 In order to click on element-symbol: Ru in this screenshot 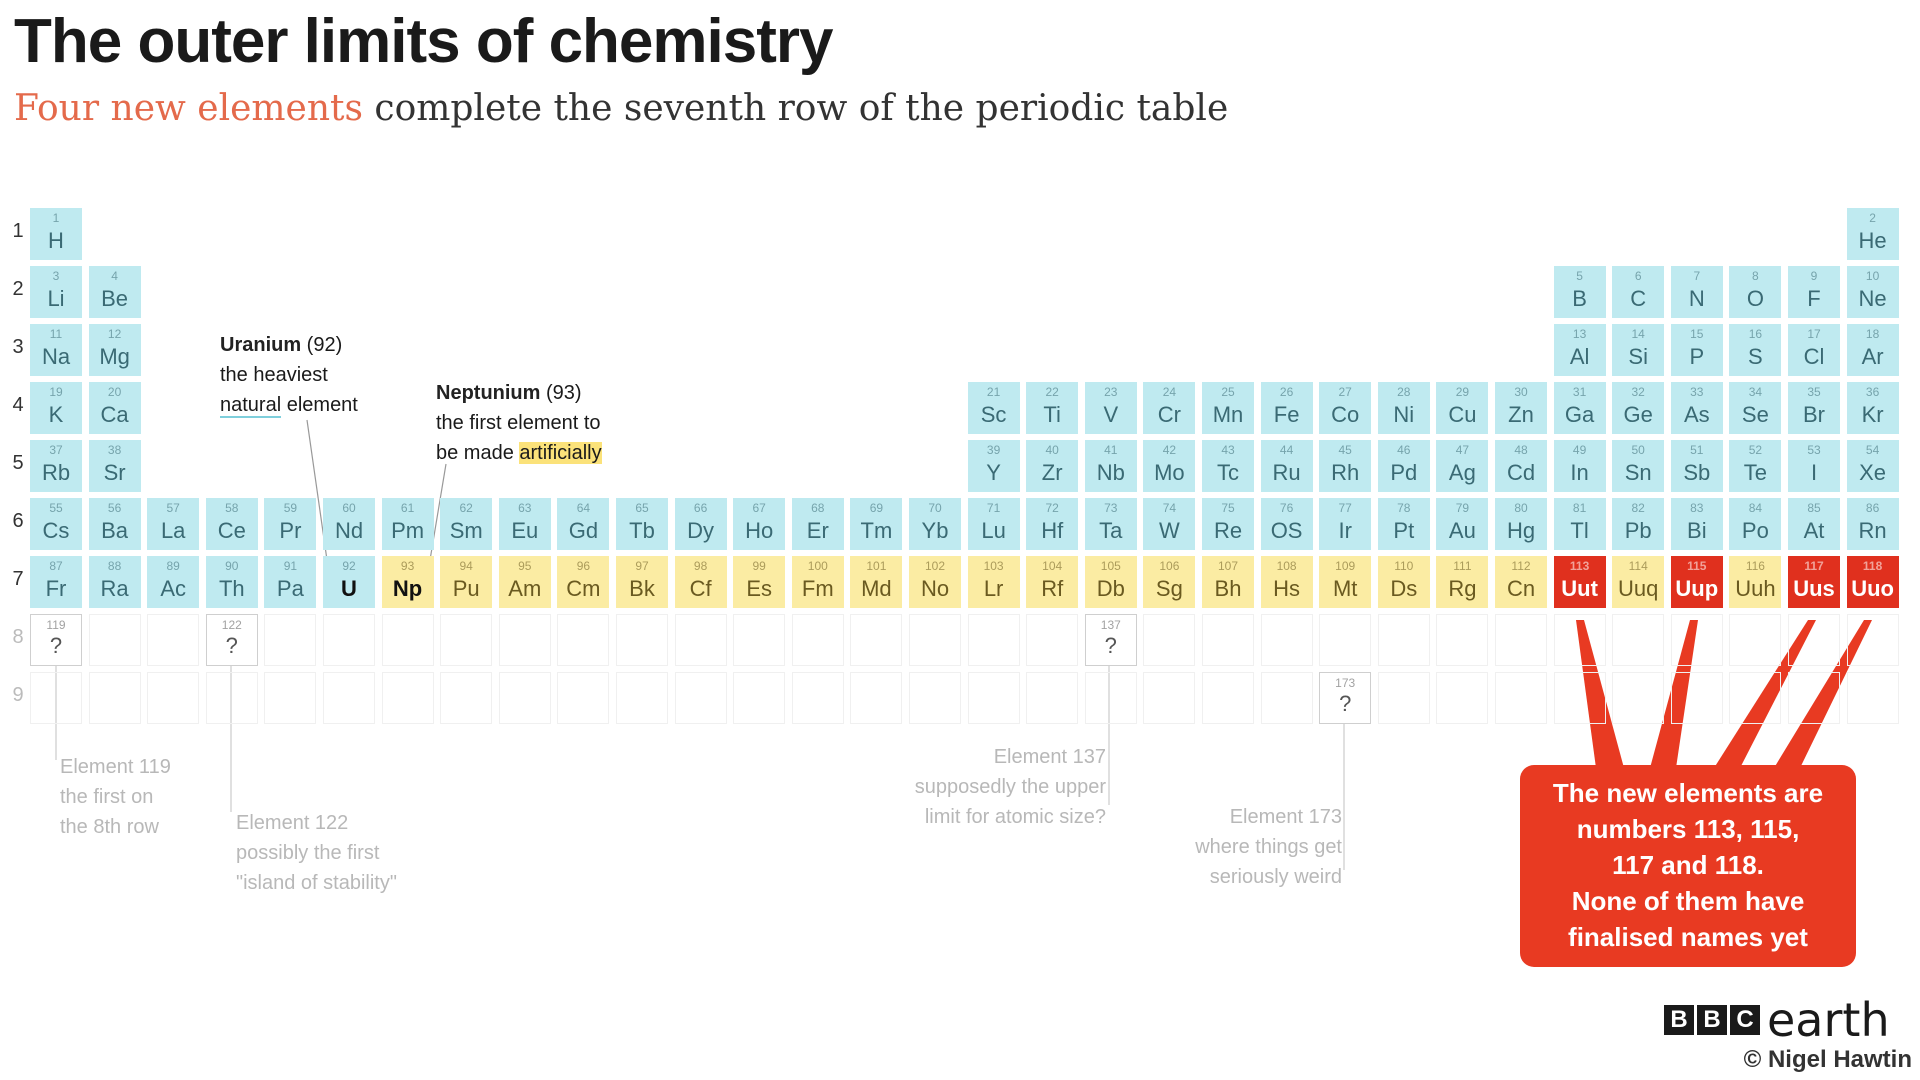, I will do `click(1286, 472)`.